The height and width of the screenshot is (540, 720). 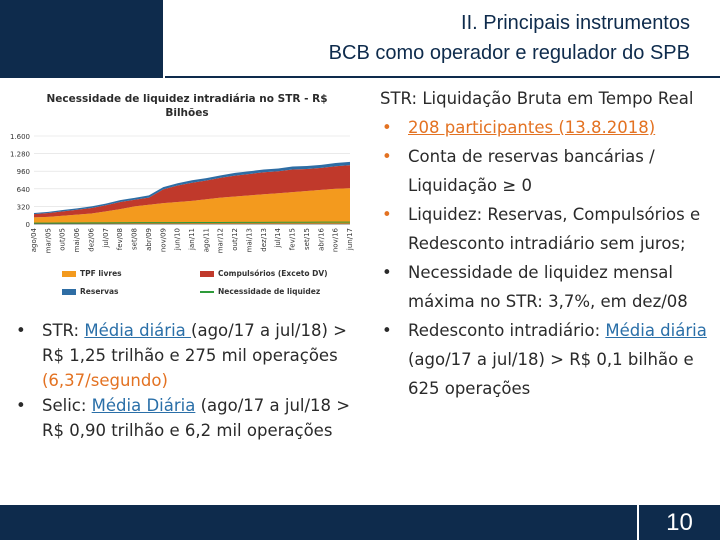 I want to click on x-tick-label: mar/05, so click(x=48, y=240).